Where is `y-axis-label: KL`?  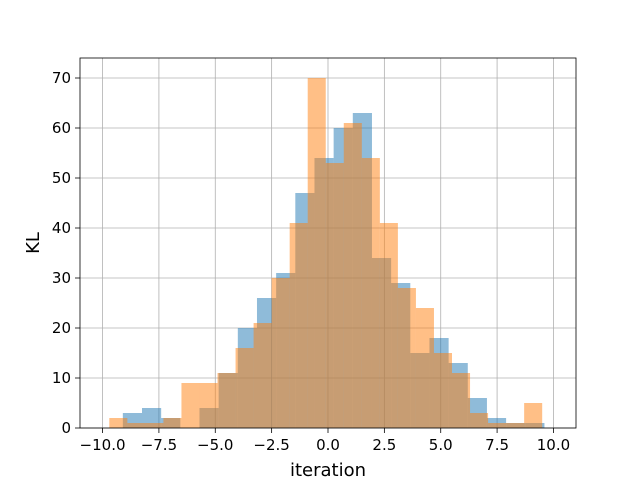 y-axis-label: KL is located at coordinates (33, 243).